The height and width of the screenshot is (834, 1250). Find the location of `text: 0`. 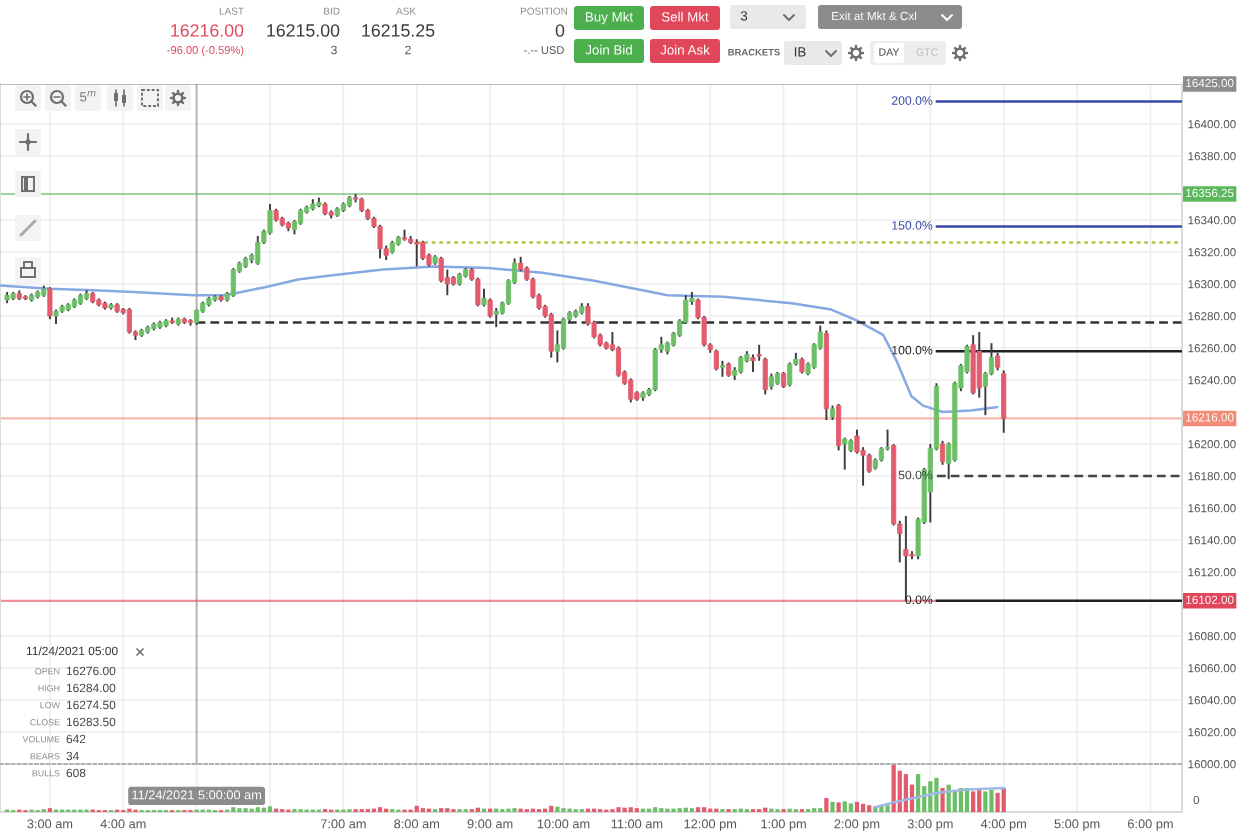

text: 0 is located at coordinates (560, 30).